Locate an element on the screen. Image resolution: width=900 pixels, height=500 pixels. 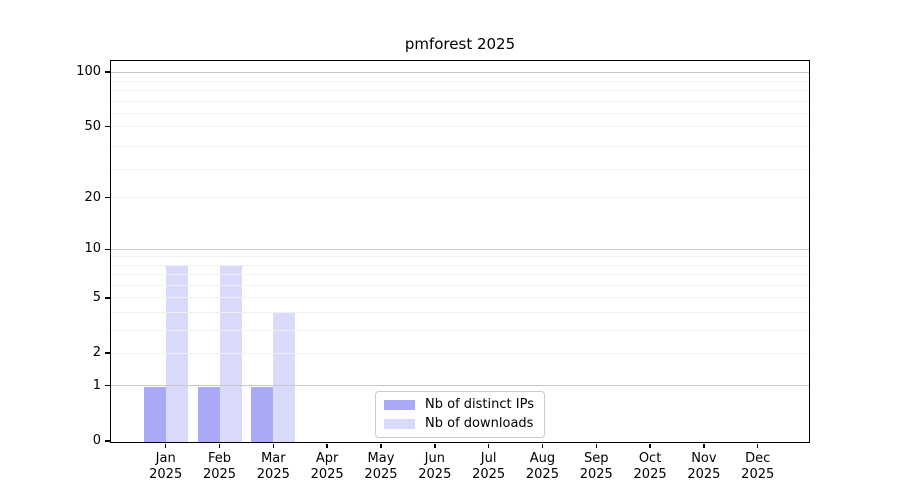
x-tick-label: Jun 2025 is located at coordinates (435, 466).